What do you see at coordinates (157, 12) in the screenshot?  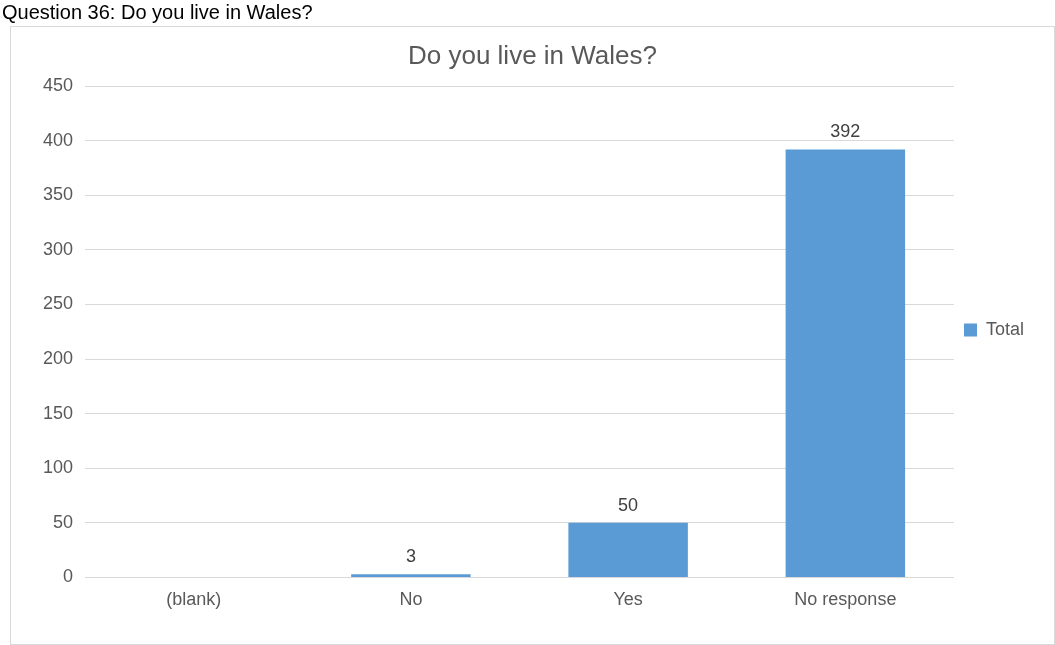 I see `text: Question 36: Do you live in Wales?` at bounding box center [157, 12].